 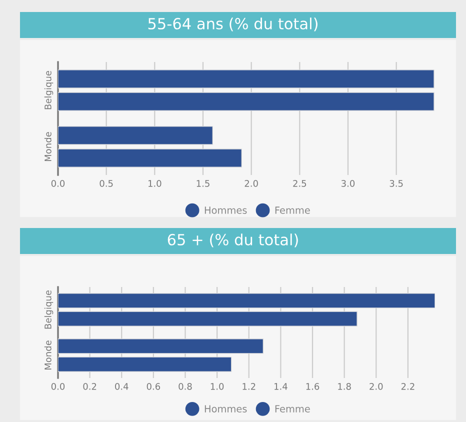 I want to click on x-tick-label: 0.4, so click(x=121, y=386).